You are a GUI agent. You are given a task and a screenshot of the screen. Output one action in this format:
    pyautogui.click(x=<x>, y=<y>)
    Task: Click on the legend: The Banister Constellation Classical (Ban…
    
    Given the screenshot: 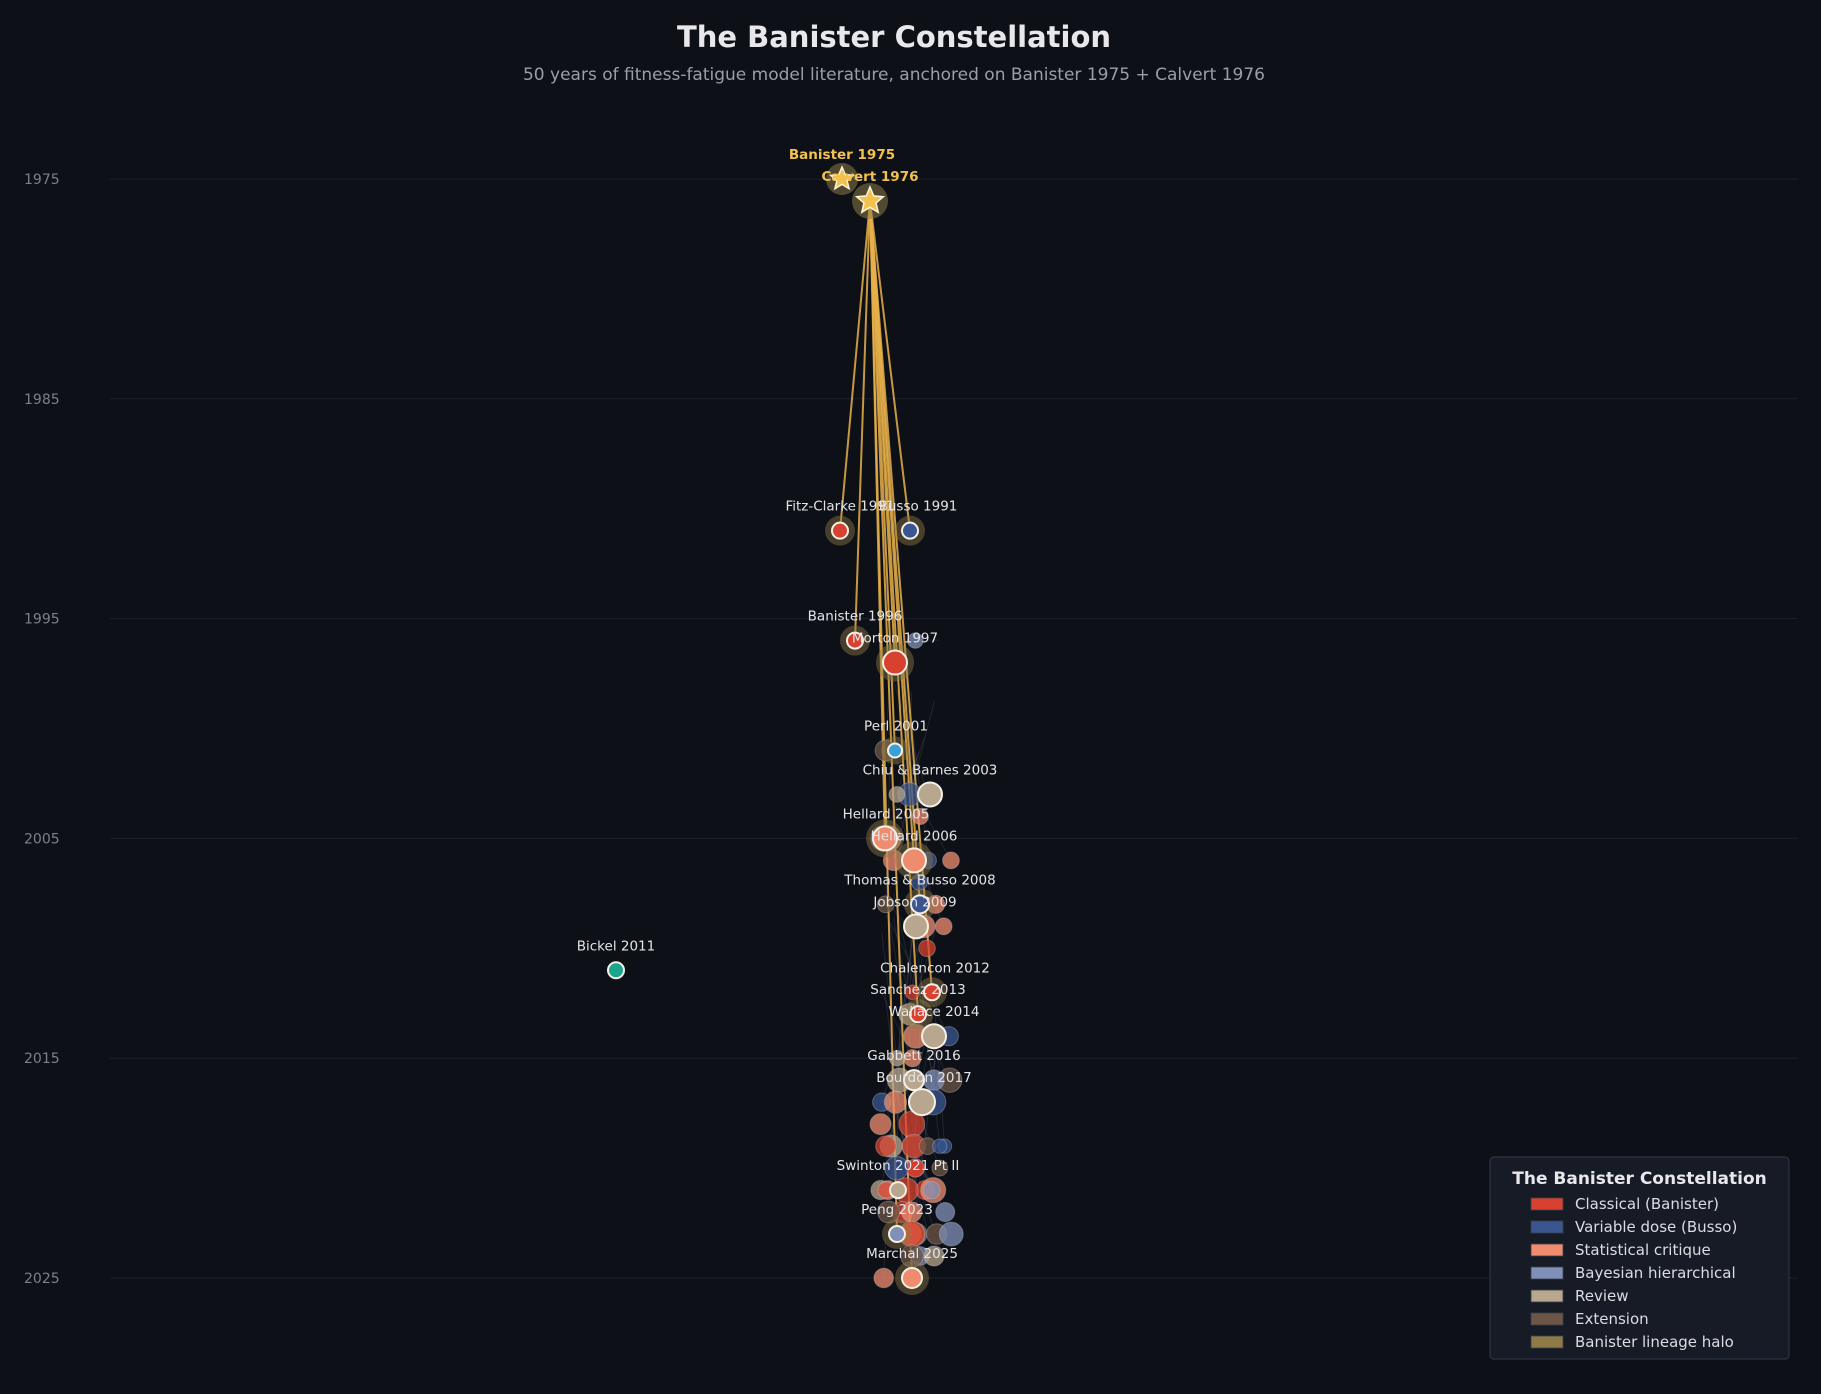 What is the action you would take?
    pyautogui.click(x=1639, y=1258)
    